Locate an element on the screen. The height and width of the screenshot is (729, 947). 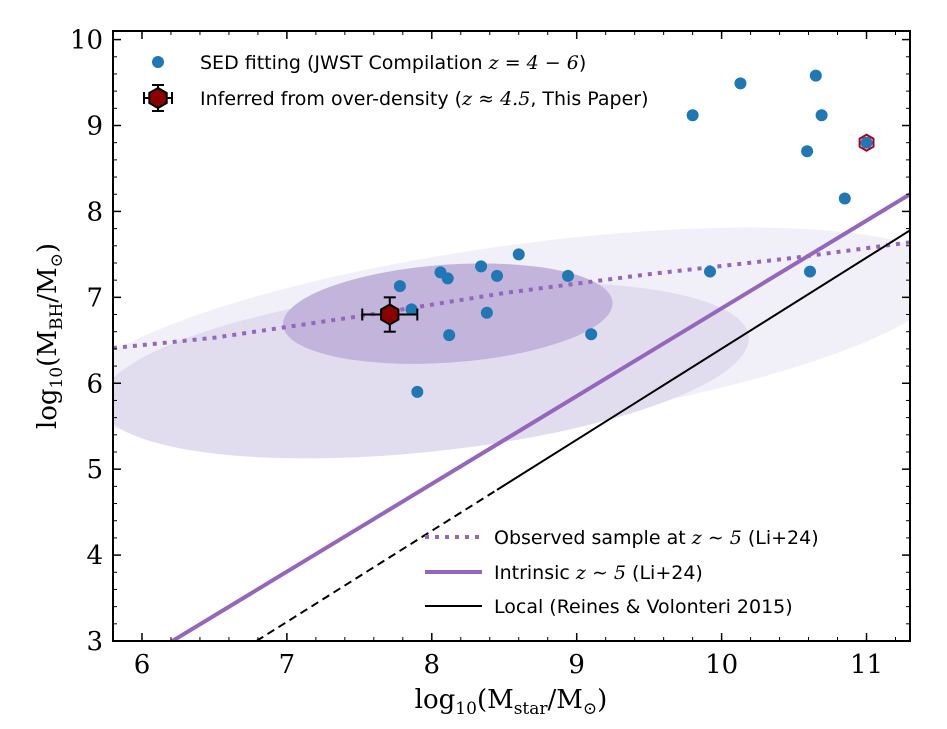
this-paper-marker is located at coordinates (390, 314).